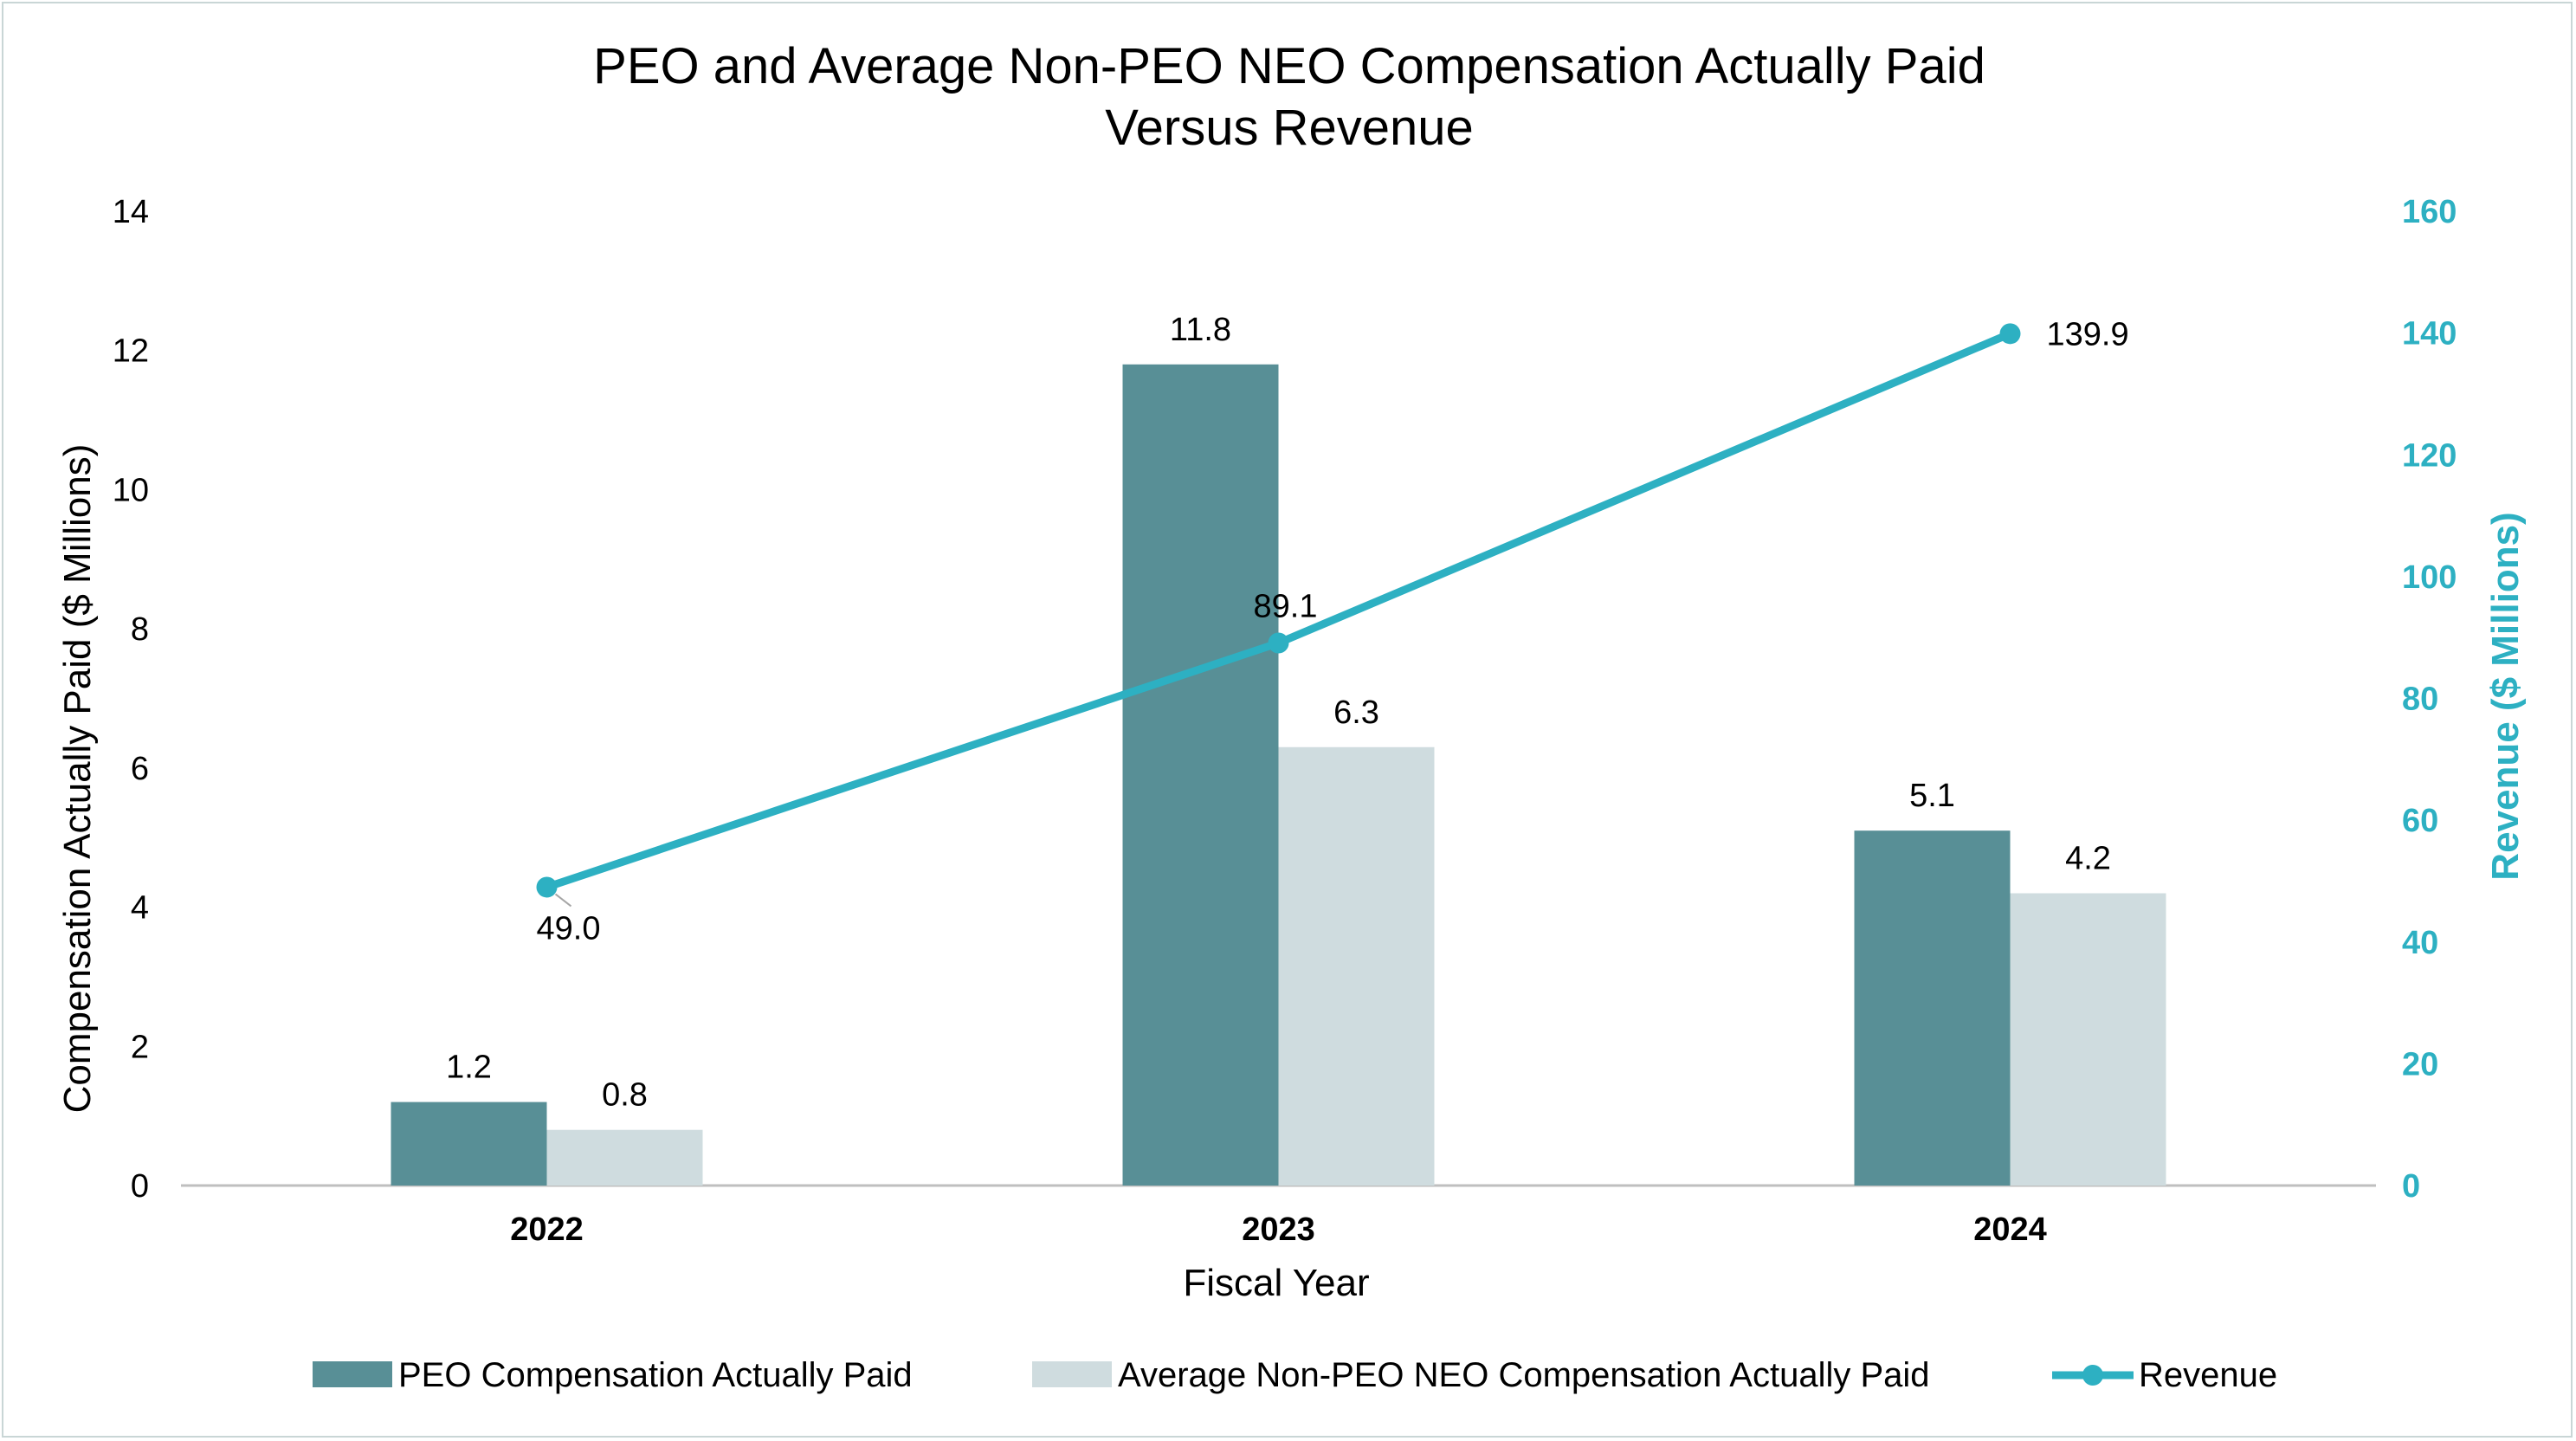 The image size is (2576, 1441). Describe the element at coordinates (2420, 700) in the screenshot. I see `y-tick-label-right: 80` at that location.